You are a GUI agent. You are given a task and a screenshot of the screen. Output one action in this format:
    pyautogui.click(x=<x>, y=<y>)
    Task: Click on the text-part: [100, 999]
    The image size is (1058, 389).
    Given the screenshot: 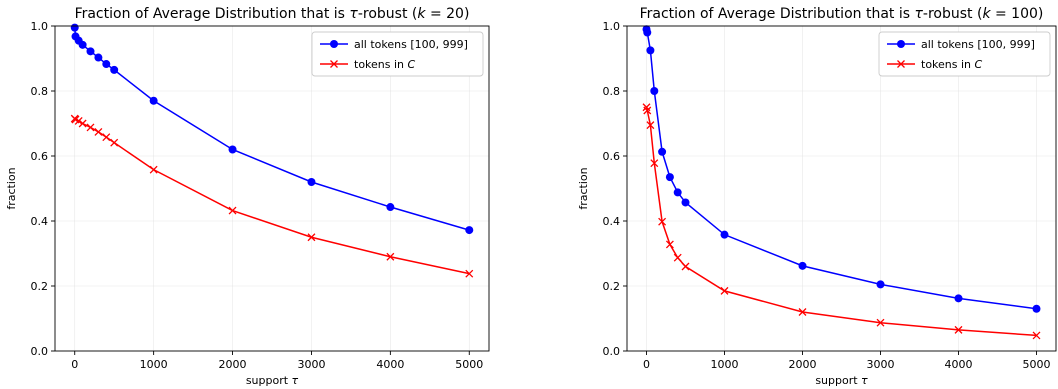 What is the action you would take?
    pyautogui.click(x=439, y=44)
    